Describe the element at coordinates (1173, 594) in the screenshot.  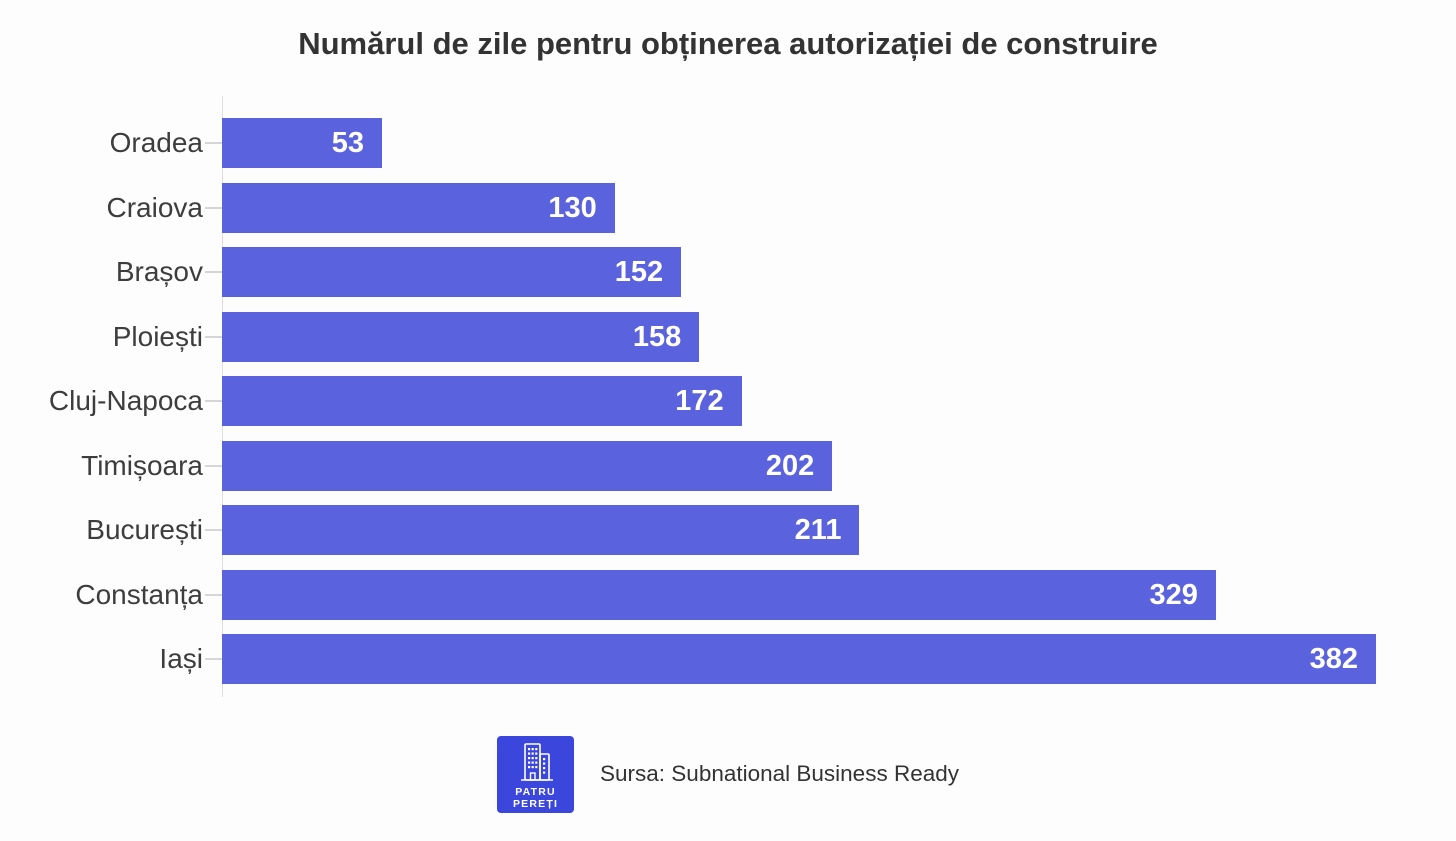
I see `value-label: 329` at that location.